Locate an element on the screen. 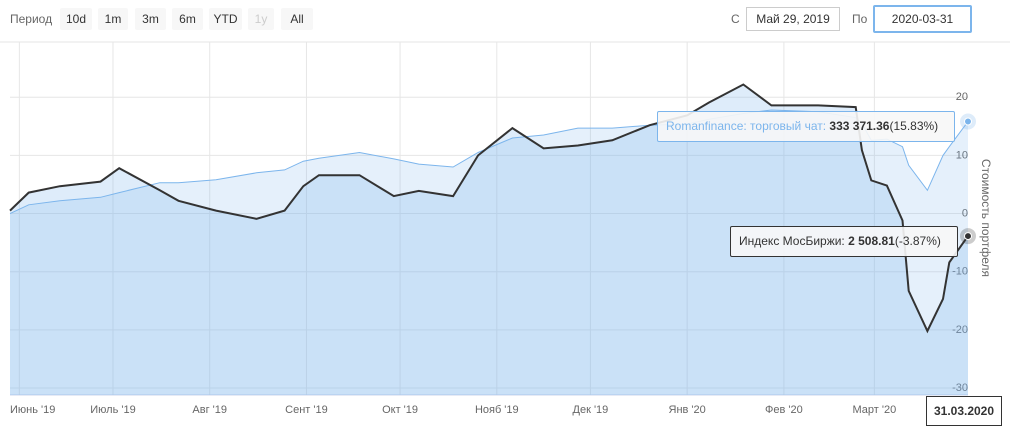 The height and width of the screenshot is (432, 1010). to-input: 2020-03-31 is located at coordinates (922, 19).